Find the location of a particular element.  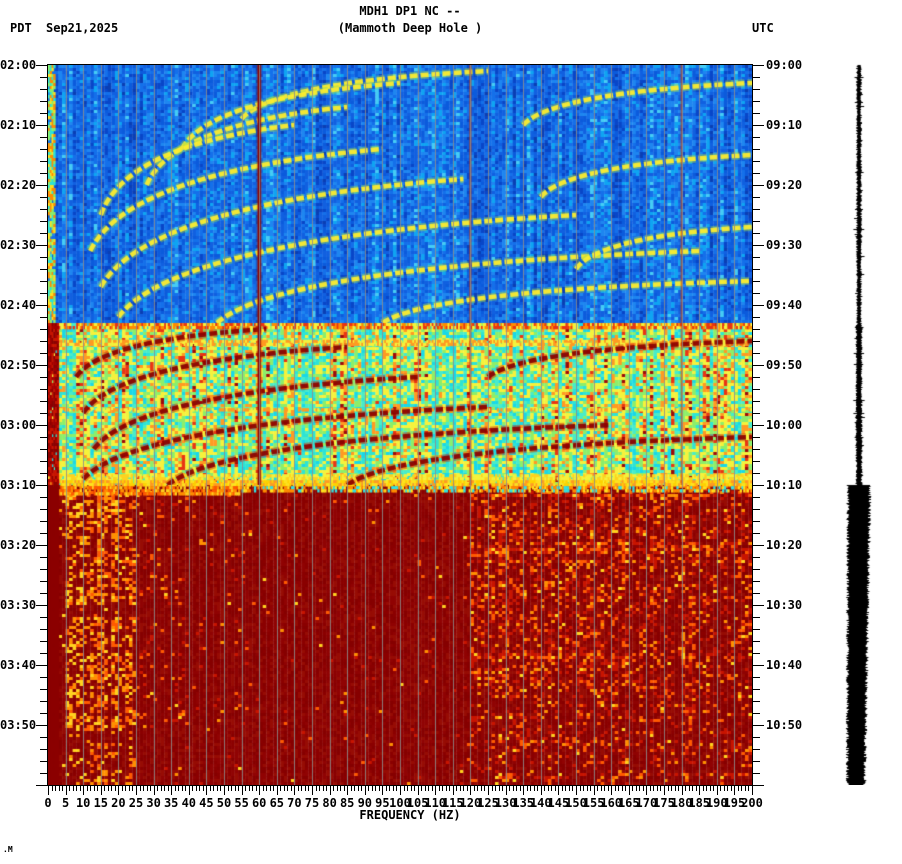

freq-tick-label: 160 is located at coordinates (611, 803).